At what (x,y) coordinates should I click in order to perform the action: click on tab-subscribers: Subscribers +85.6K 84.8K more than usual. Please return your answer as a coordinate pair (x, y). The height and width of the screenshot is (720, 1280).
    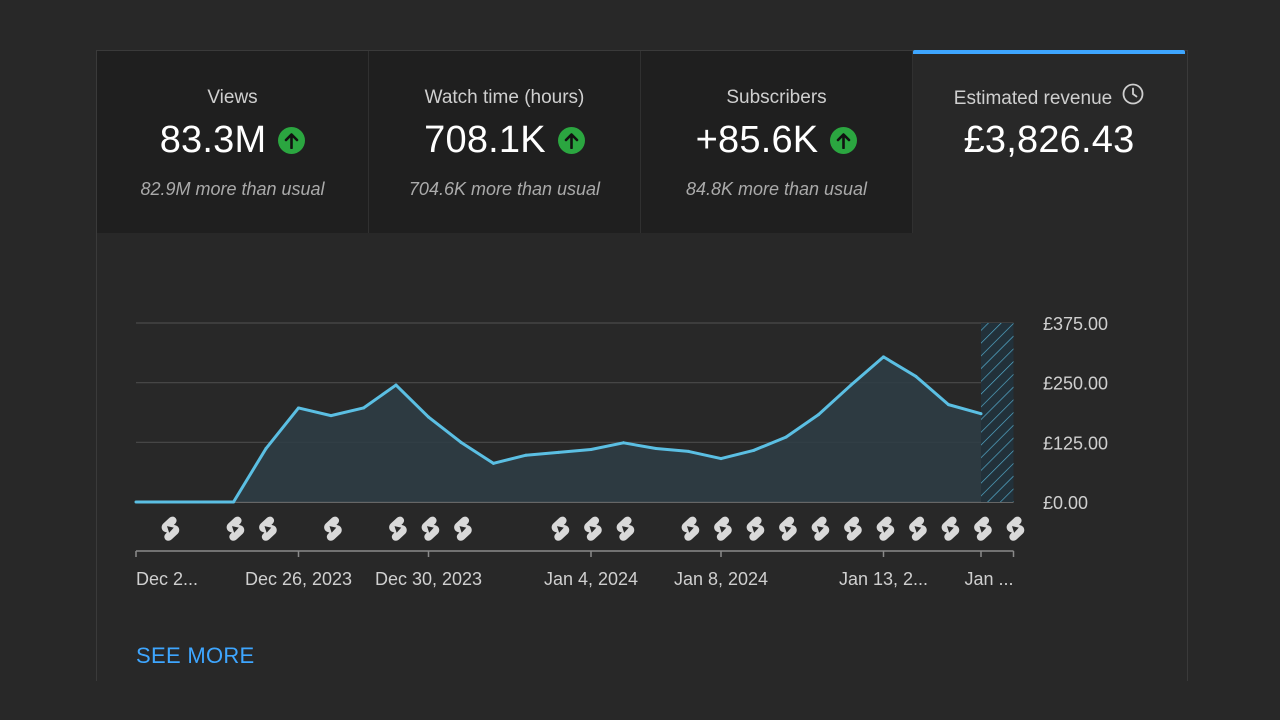
    Looking at the image, I should click on (777, 142).